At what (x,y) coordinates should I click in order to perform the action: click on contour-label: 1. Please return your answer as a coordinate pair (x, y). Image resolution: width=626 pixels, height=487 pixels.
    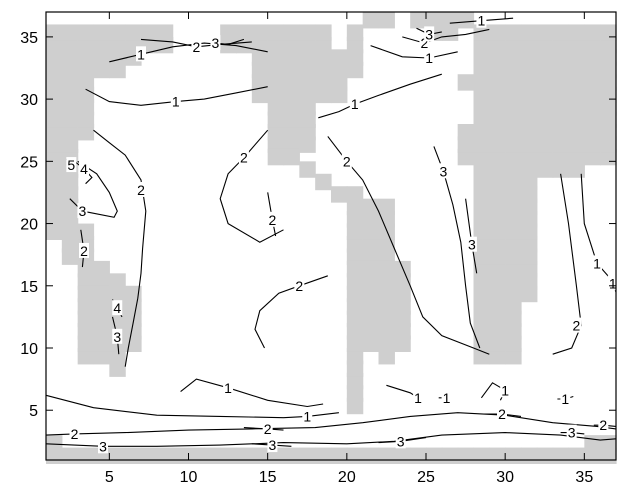
    Looking at the image, I should click on (613, 283).